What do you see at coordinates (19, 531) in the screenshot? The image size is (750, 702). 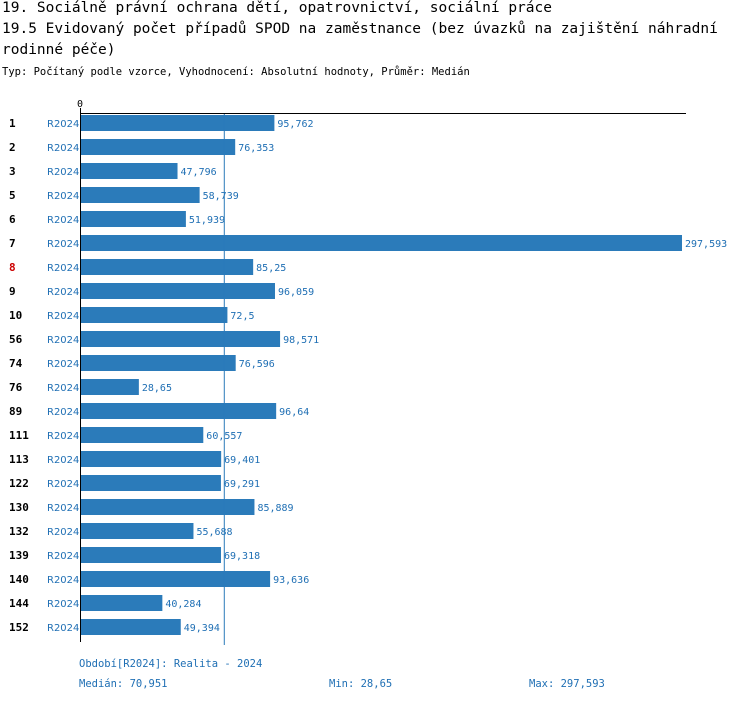 I see `category-label: 132` at bounding box center [19, 531].